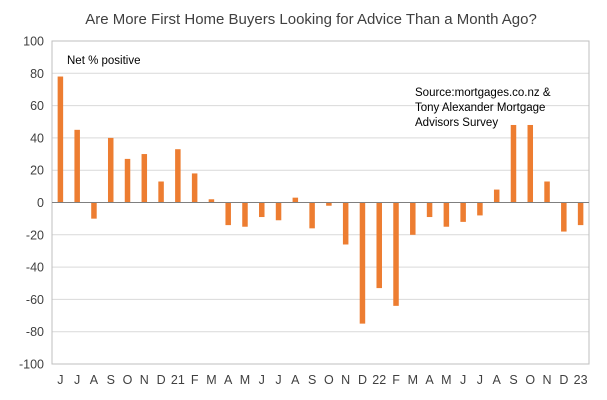 Image resolution: width=607 pixels, height=400 pixels. Describe the element at coordinates (35, 235) in the screenshot. I see `y-tick-label: -20` at that location.